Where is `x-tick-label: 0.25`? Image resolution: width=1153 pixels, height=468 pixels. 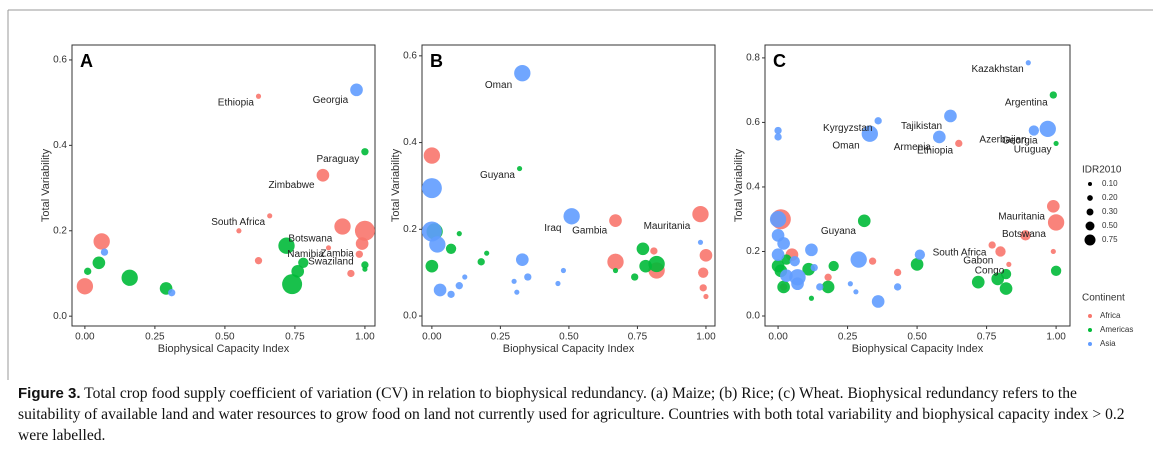 x-tick-label: 0.25 is located at coordinates (848, 337).